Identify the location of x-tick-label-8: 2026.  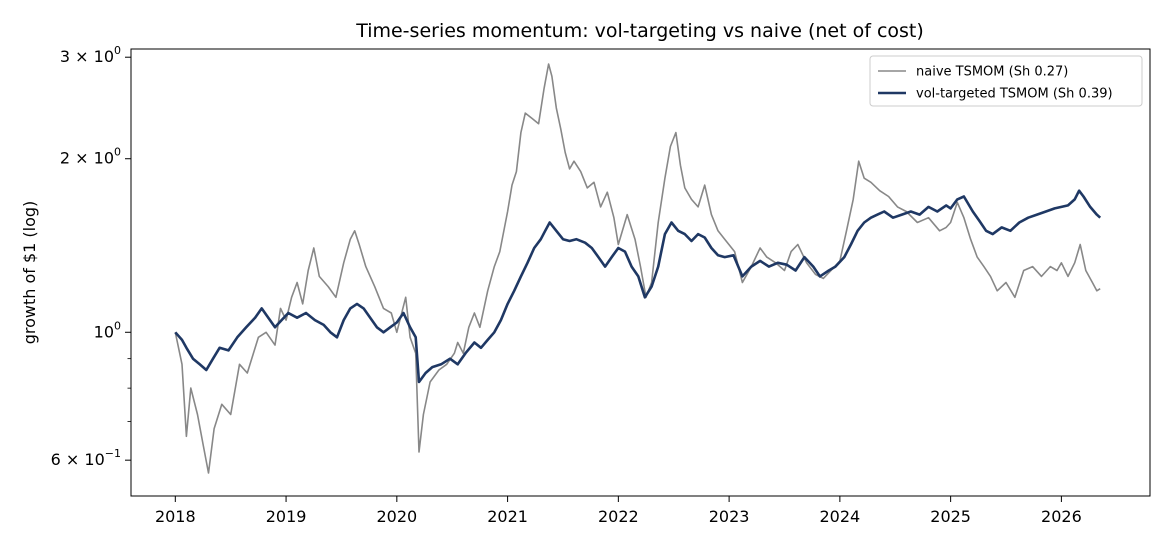
(1061, 516).